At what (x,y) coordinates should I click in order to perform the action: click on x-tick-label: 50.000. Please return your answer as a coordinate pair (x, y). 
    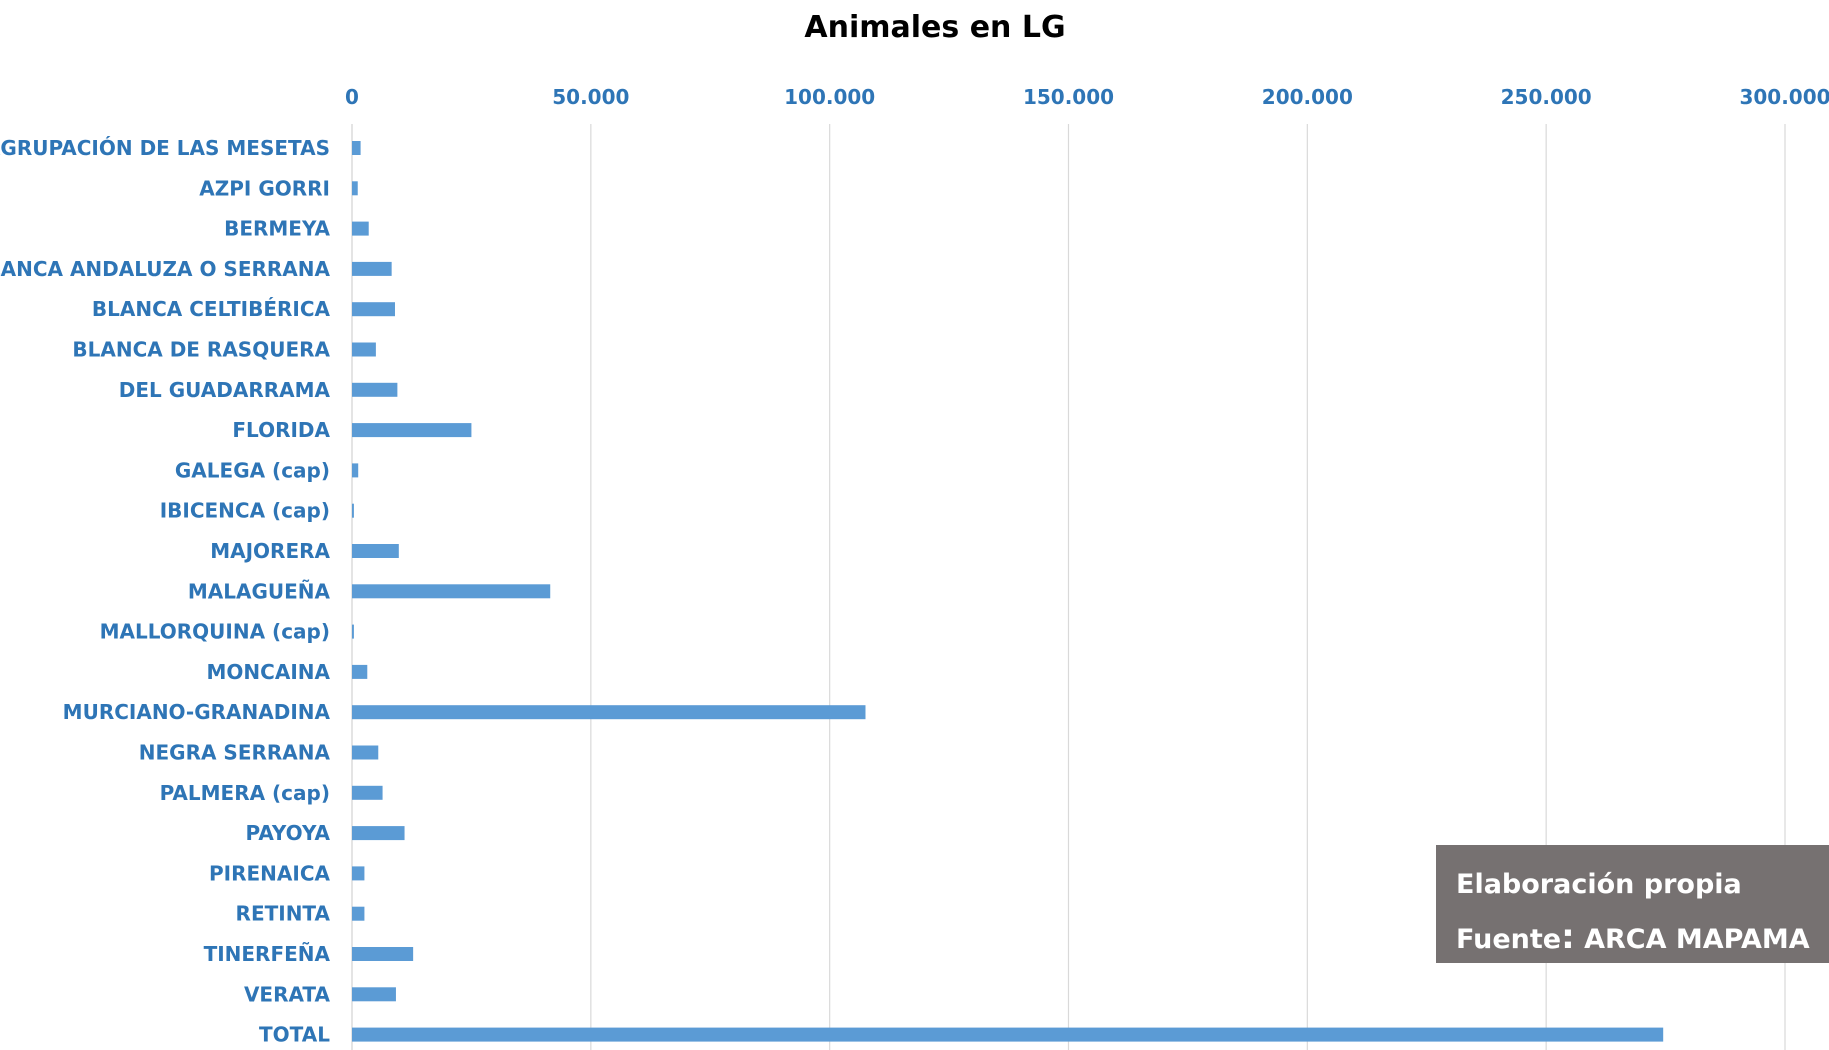
    Looking at the image, I should click on (590, 97).